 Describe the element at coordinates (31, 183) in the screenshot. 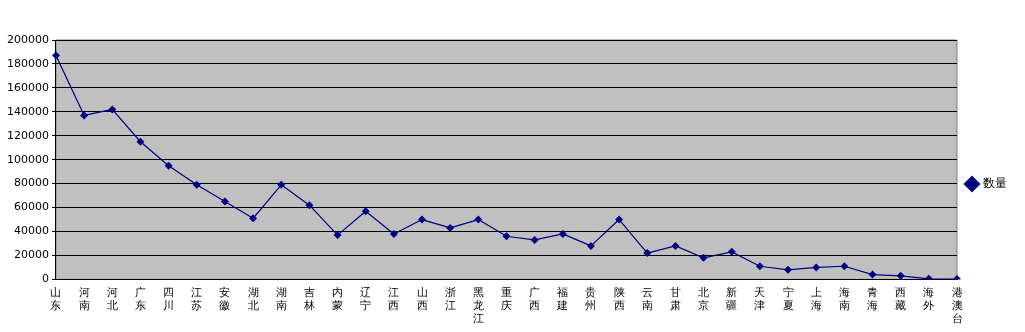

I see `y-tick-label: 80000` at that location.